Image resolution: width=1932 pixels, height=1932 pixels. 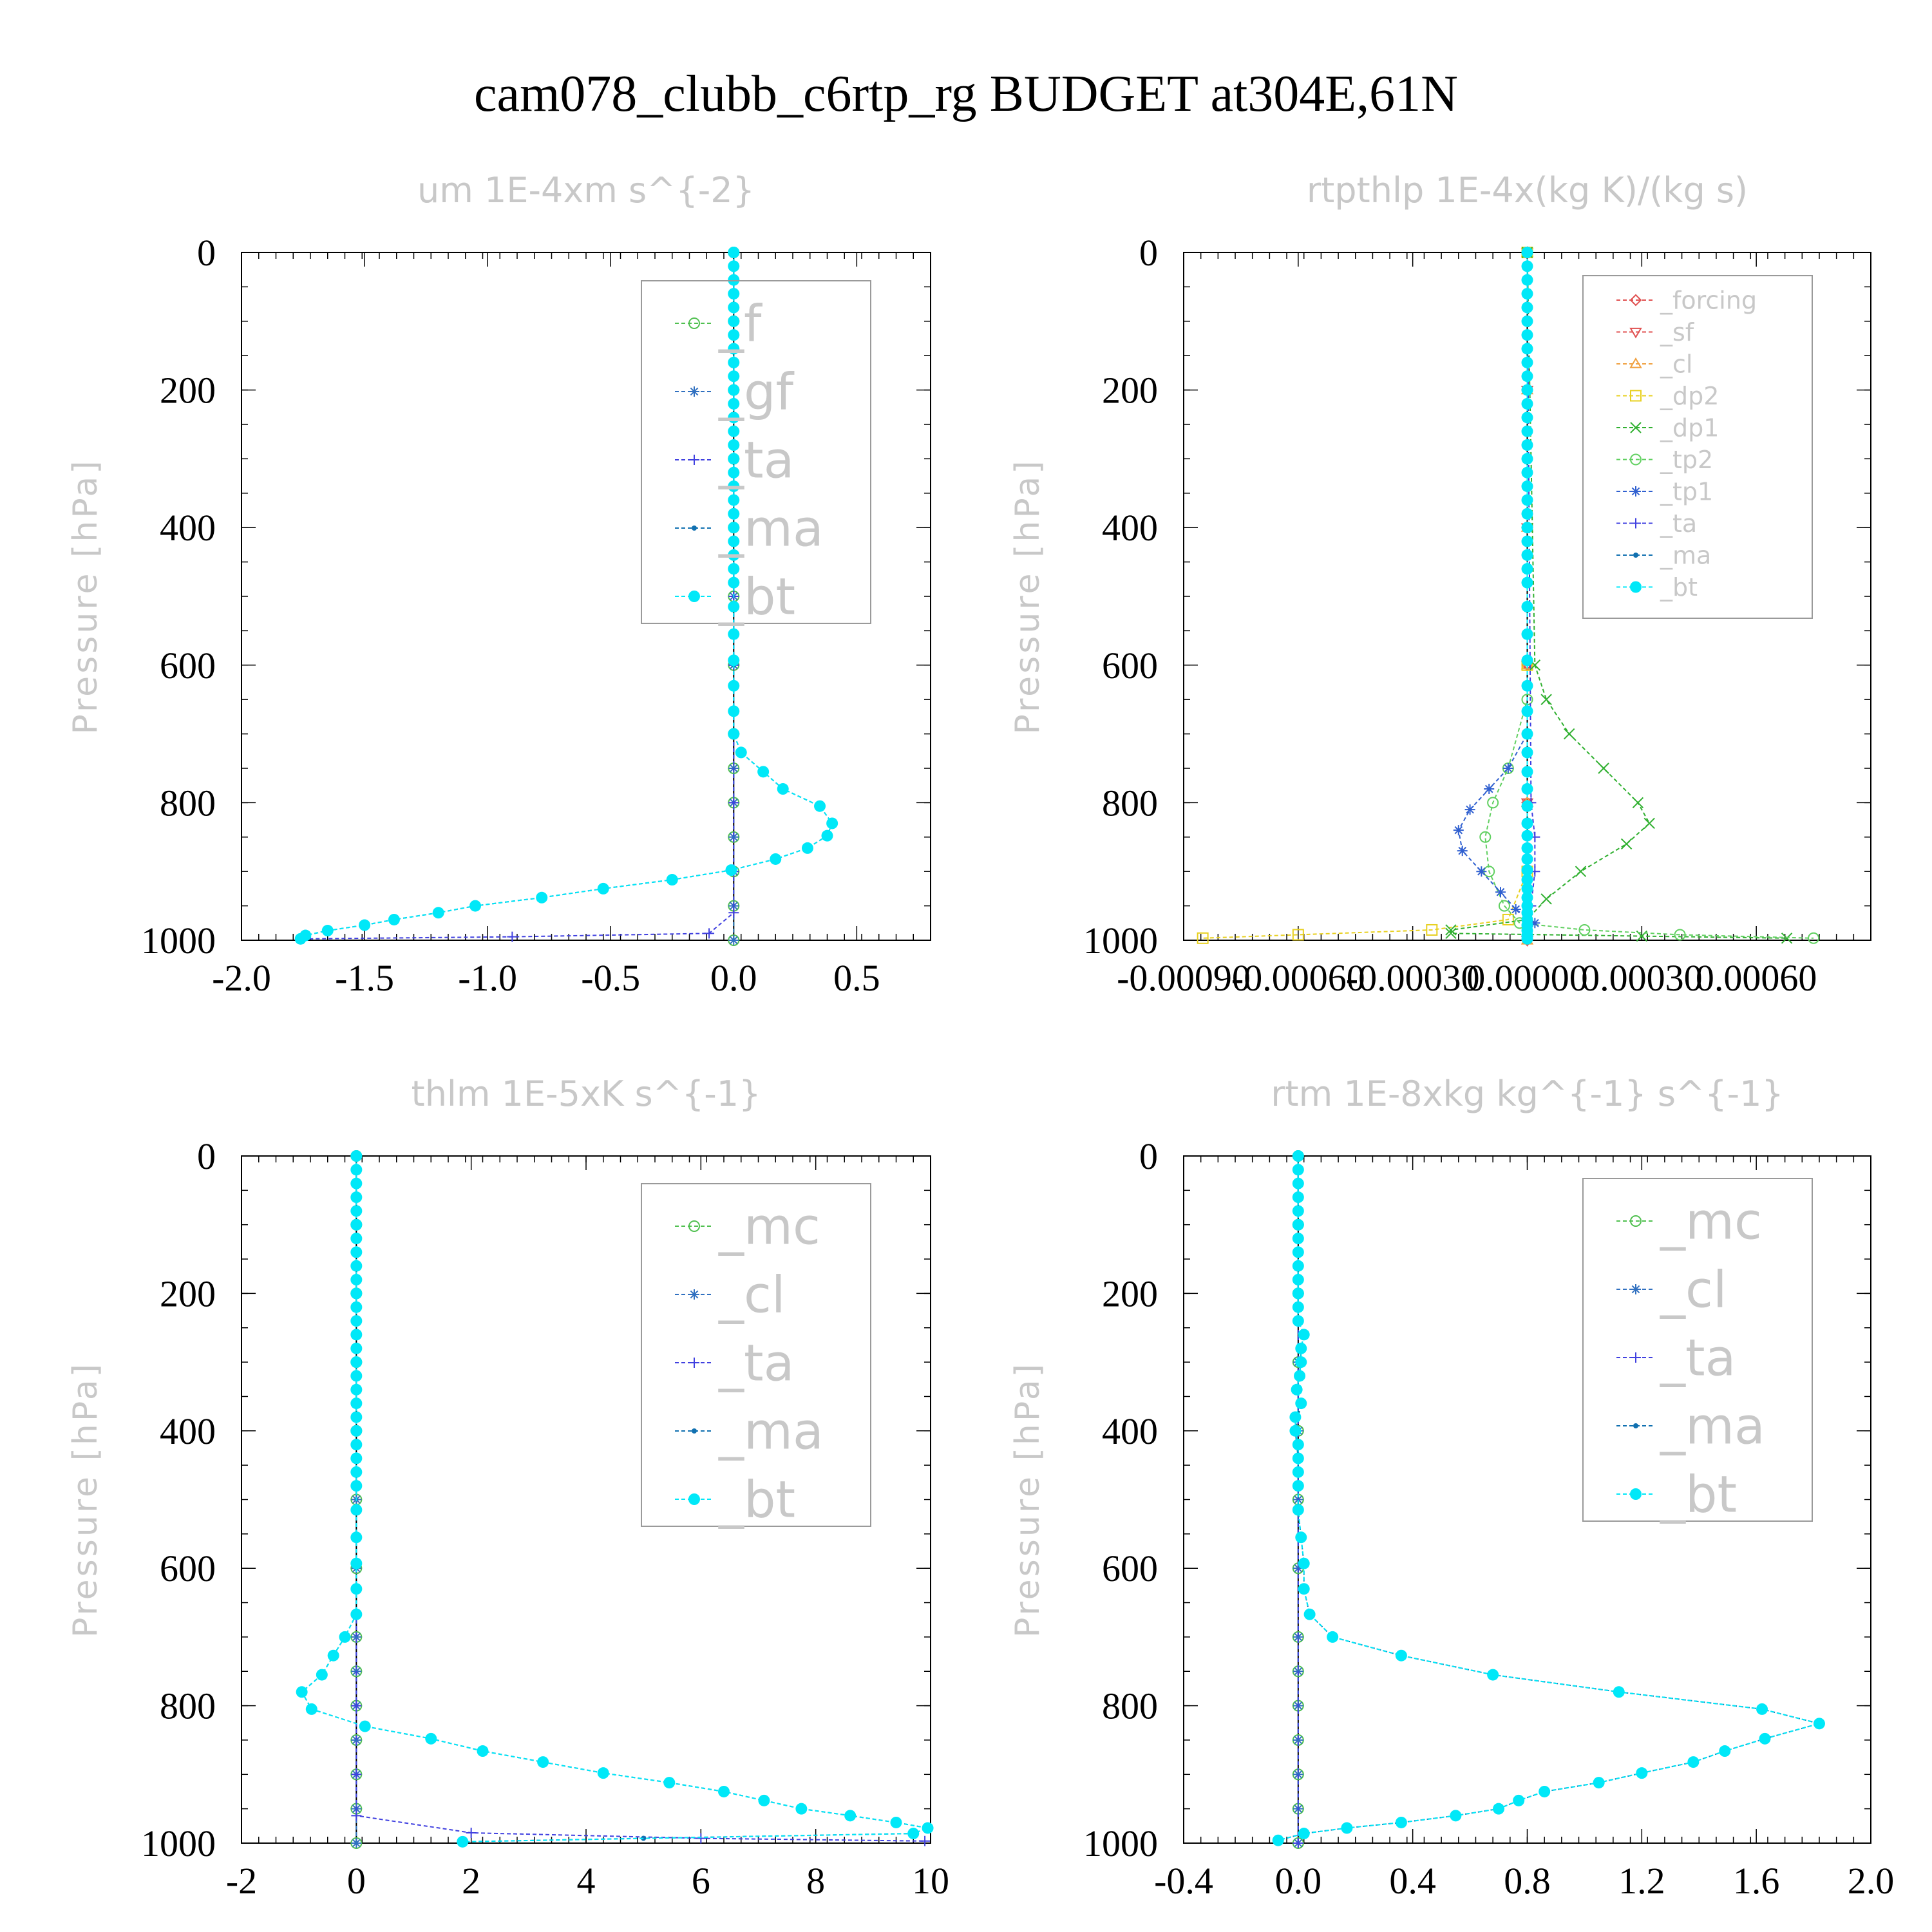 What do you see at coordinates (610, 978) in the screenshot?
I see `x-tick-label: -0.5` at bounding box center [610, 978].